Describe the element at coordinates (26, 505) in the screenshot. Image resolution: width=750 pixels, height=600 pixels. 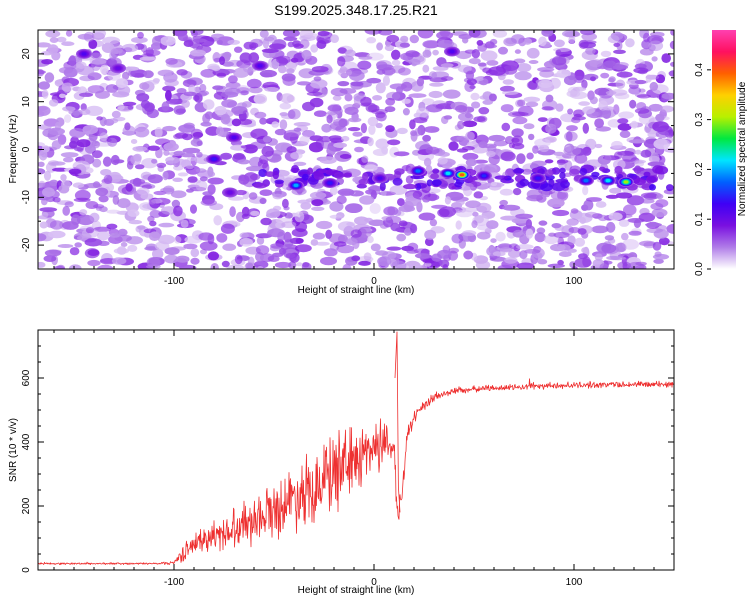
I see `y-tick-label: 200` at that location.